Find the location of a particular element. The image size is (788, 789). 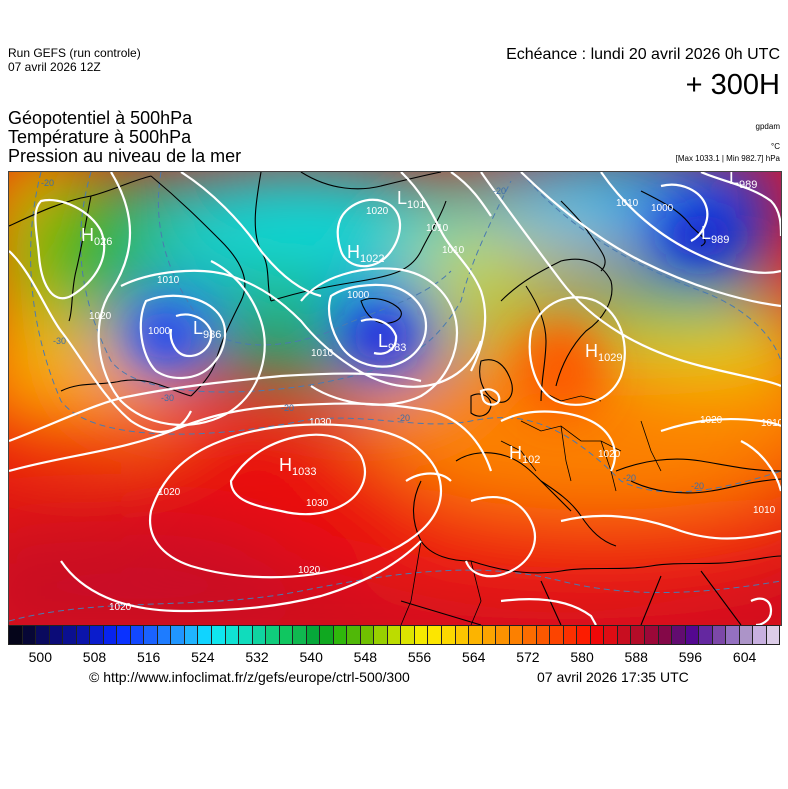

colorbar-tick-label: 588 is located at coordinates (636, 657).